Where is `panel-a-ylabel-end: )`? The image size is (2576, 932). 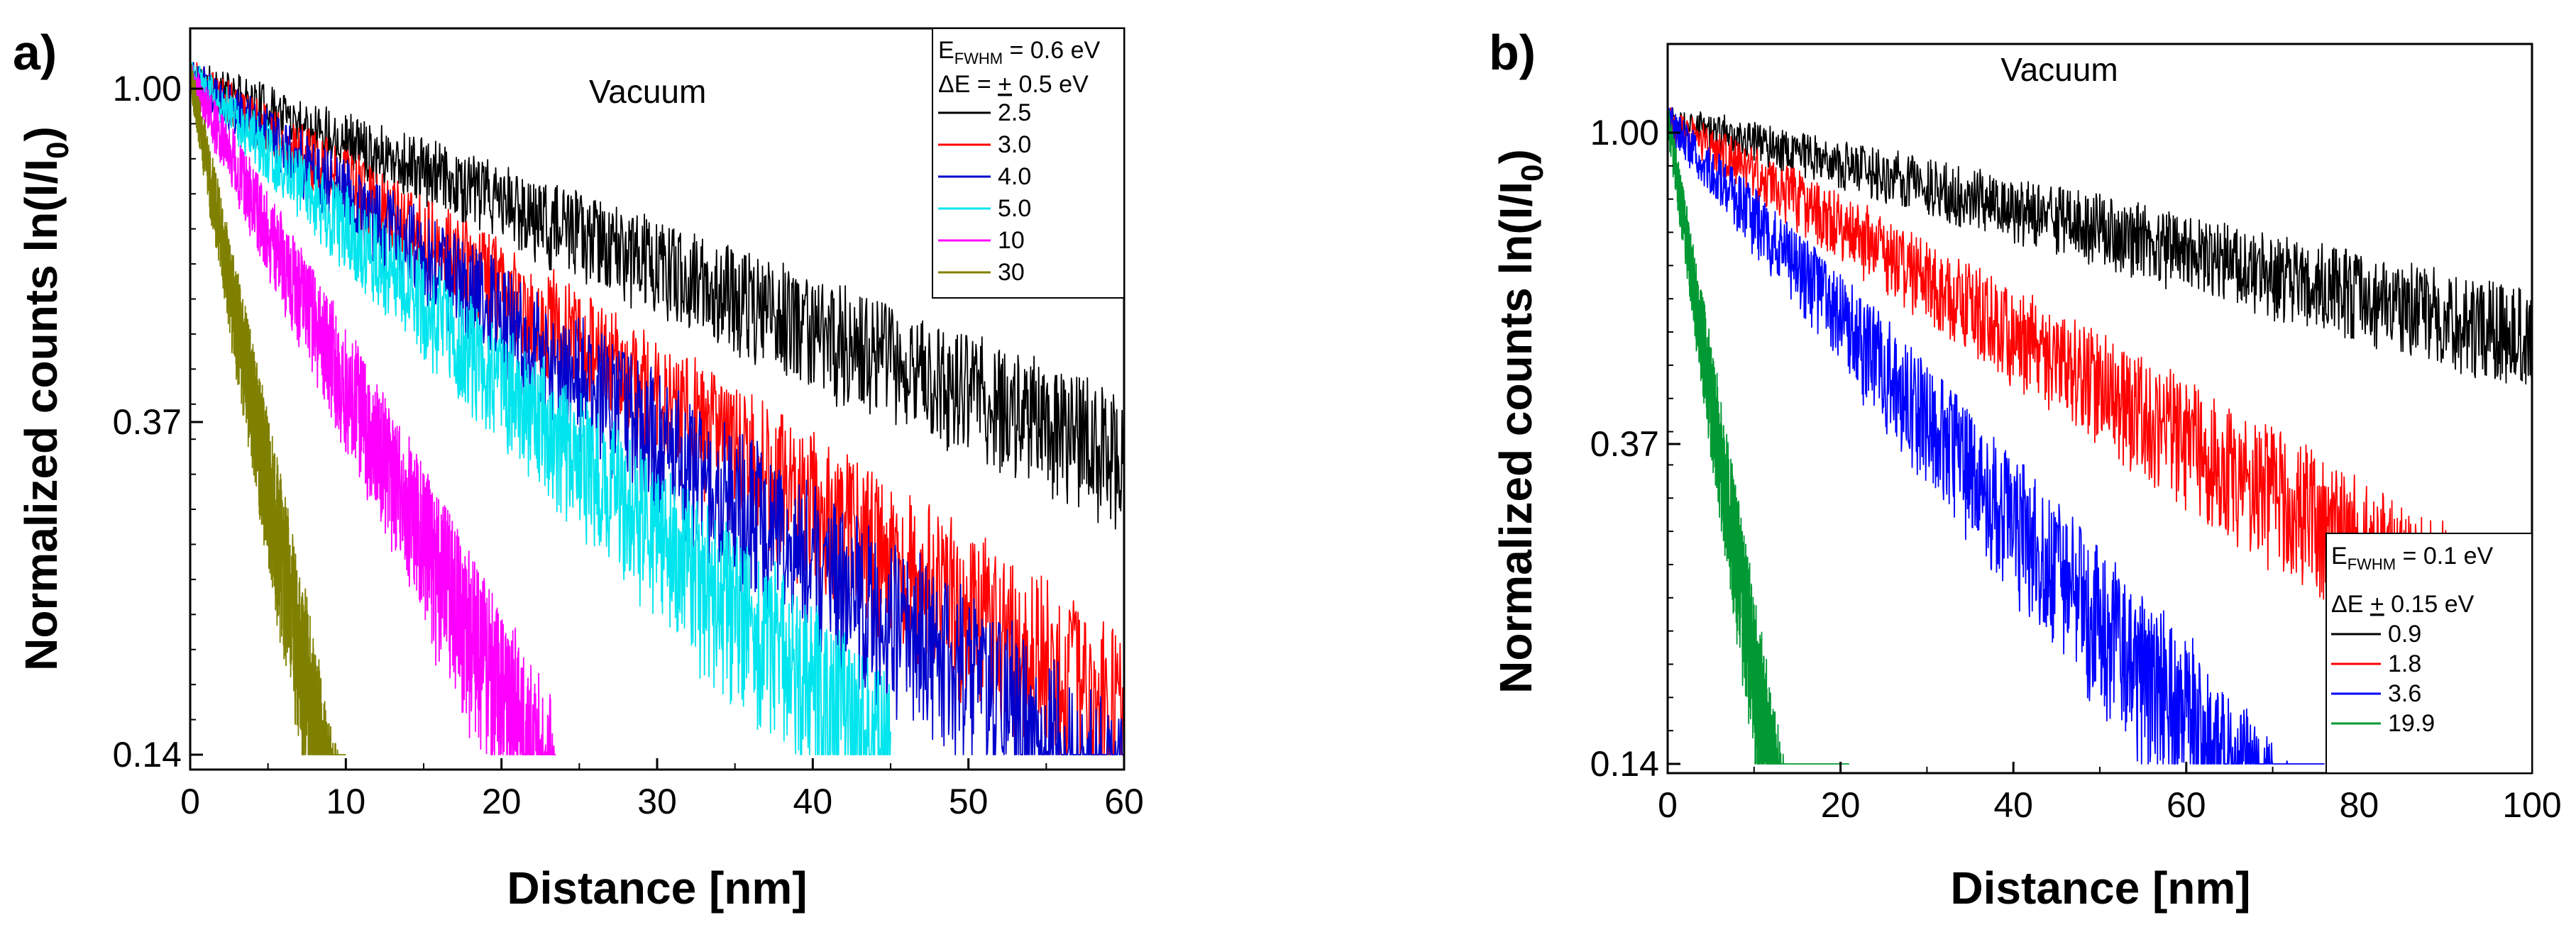 panel-a-ylabel-end: ) is located at coordinates (41, 133).